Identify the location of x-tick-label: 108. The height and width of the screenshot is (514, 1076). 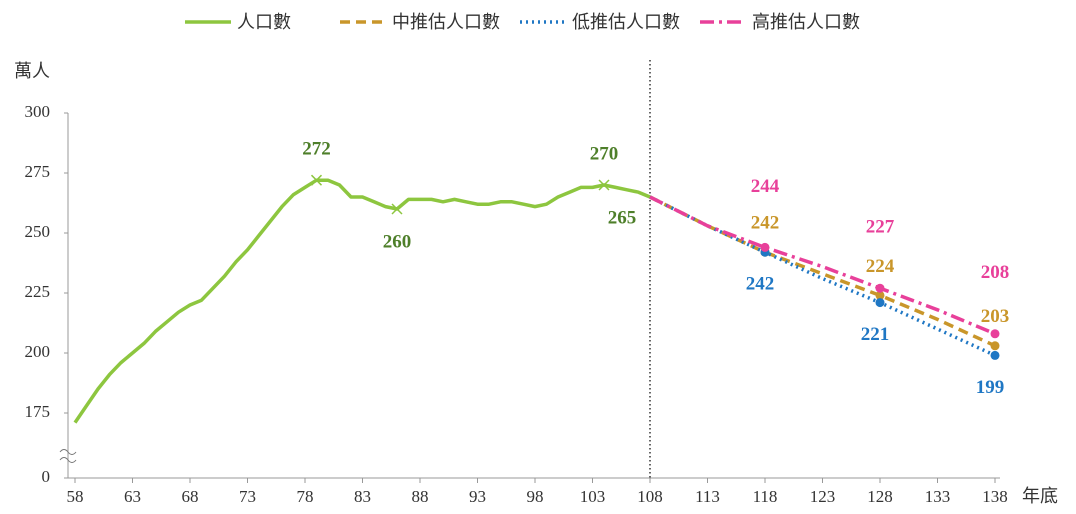
(650, 496).